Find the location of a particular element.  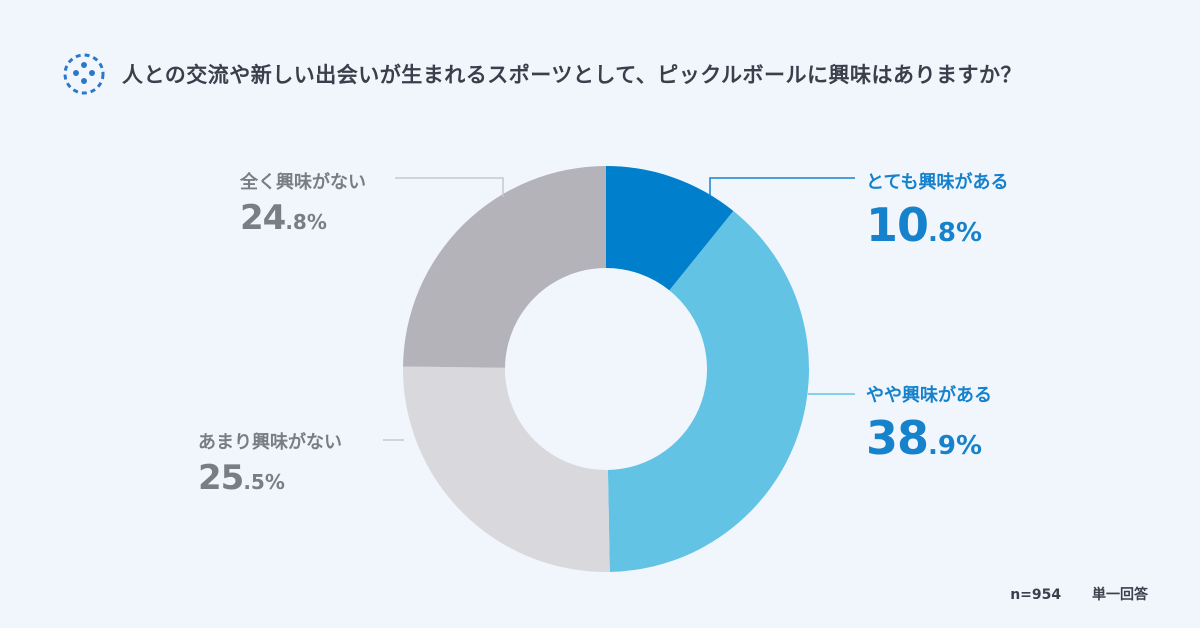

label-name: とても興味がある is located at coordinates (937, 182).